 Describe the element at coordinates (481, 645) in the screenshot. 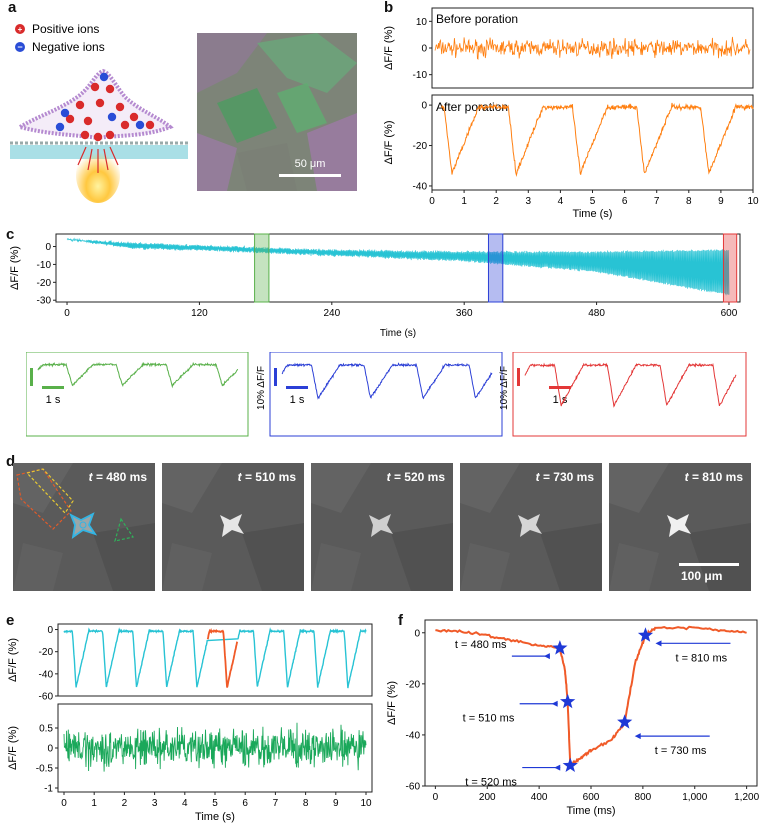

I see `f-annotation-label: t = 480 ms` at that location.